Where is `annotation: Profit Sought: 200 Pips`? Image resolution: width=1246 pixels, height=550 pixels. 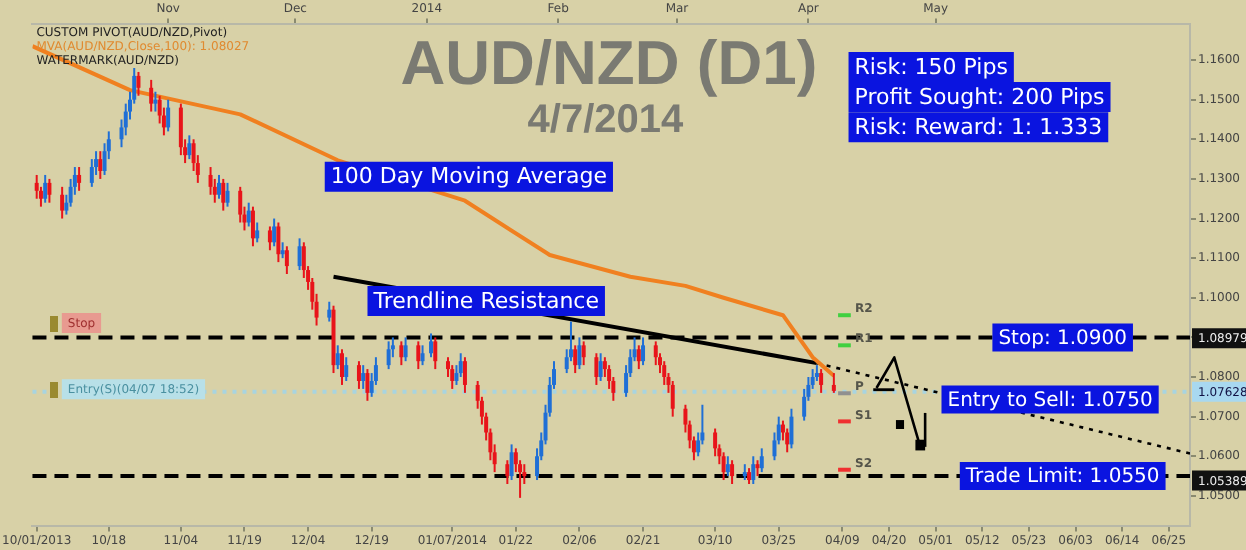
annotation: Profit Sought: 200 Pips is located at coordinates (980, 96).